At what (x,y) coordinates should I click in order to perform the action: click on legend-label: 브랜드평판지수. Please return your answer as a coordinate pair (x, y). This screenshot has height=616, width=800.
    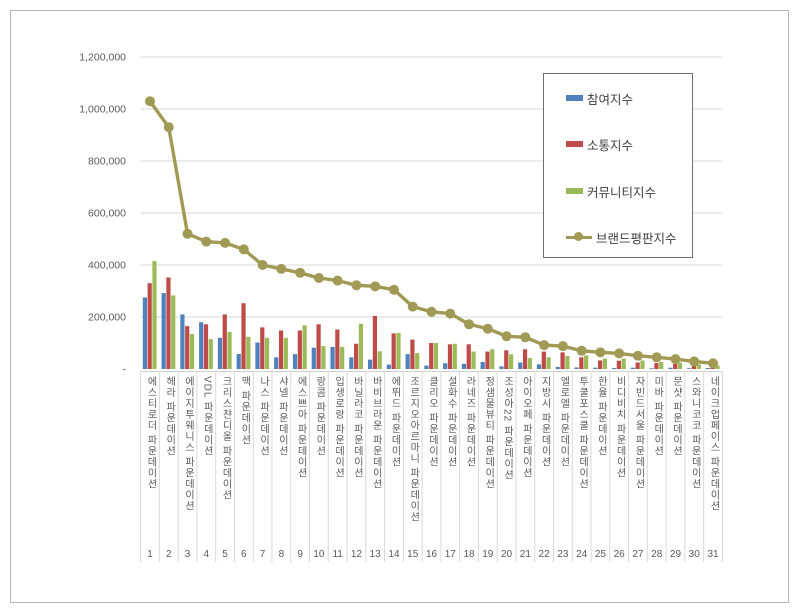
    Looking at the image, I should click on (636, 238).